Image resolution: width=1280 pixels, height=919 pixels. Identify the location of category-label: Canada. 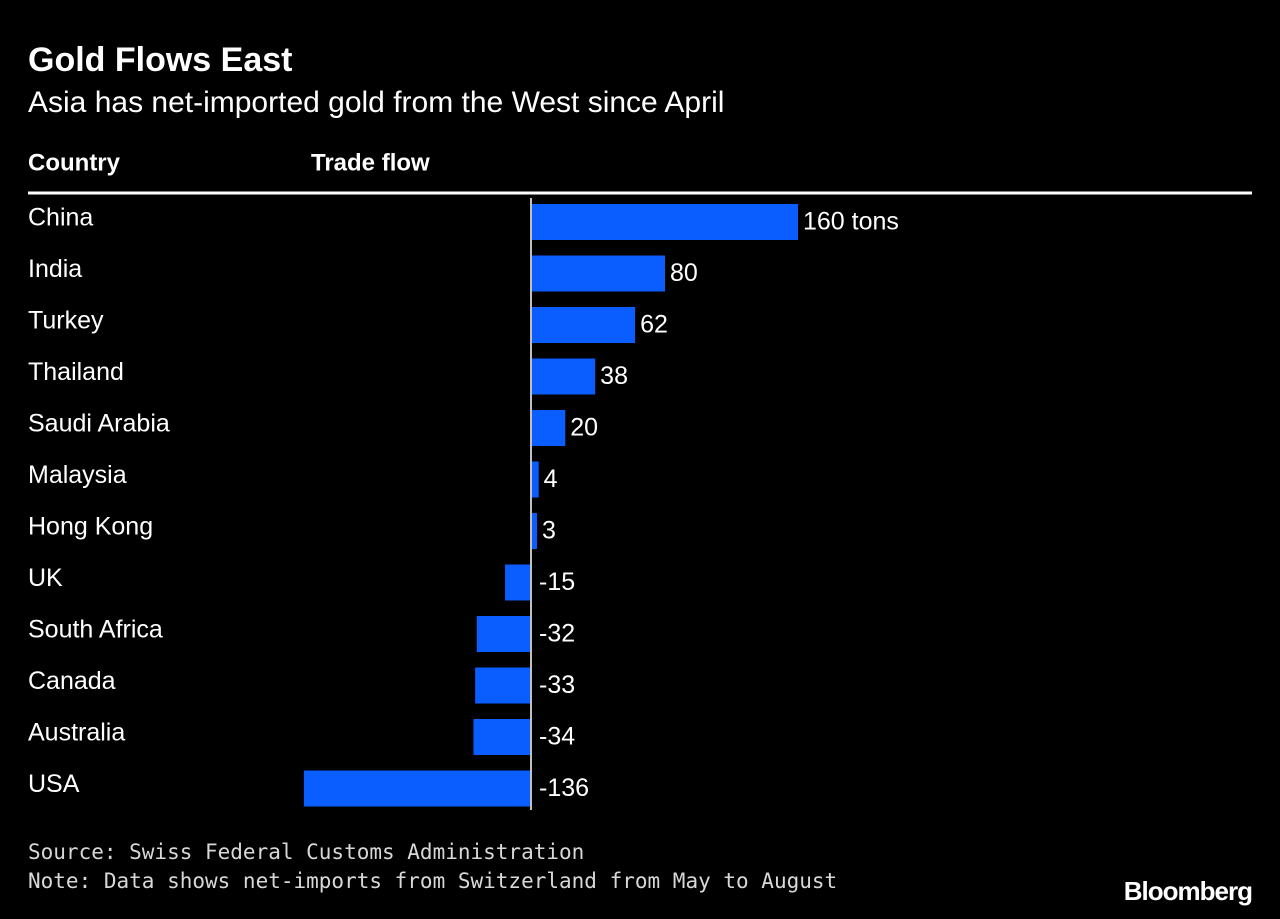
(72, 681).